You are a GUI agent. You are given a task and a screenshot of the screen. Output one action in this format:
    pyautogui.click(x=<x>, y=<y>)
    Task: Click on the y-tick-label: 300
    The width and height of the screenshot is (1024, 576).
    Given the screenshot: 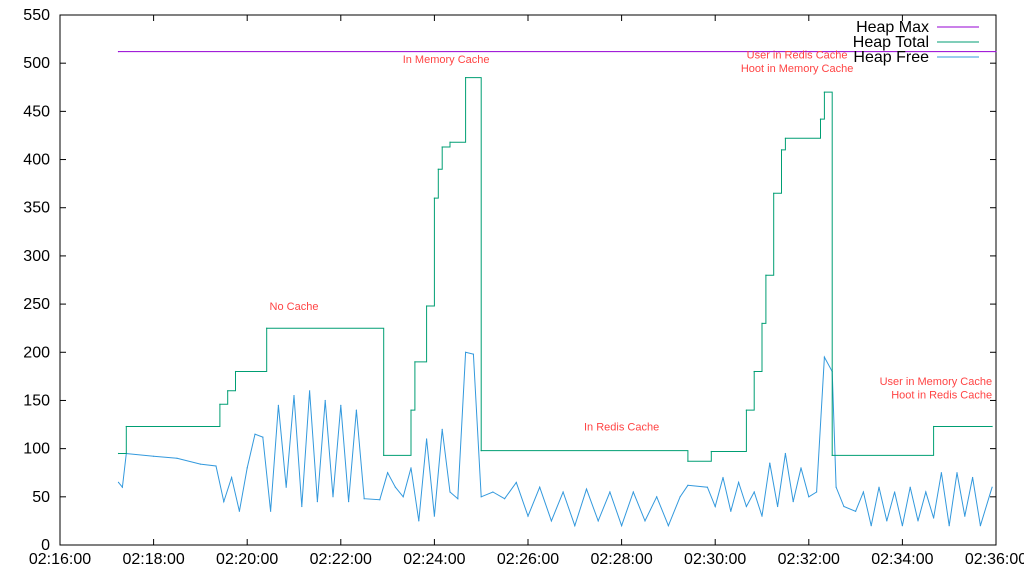 What is the action you would take?
    pyautogui.click(x=36, y=256)
    